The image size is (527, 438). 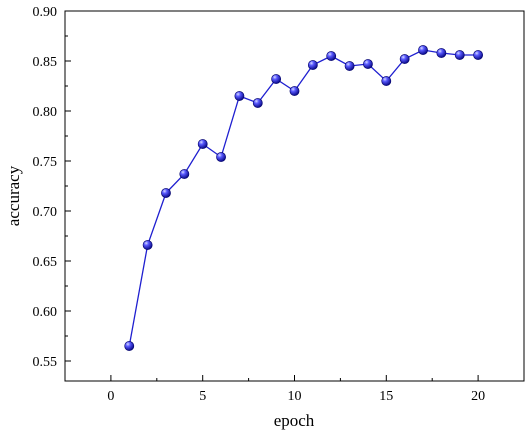 I want to click on y-tick-label: 0.60, so click(x=45, y=312).